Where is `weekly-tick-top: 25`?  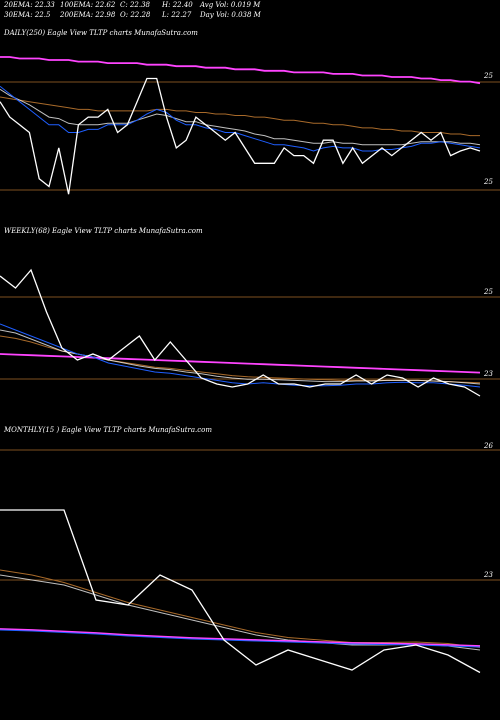
weekly-tick-top: 25 is located at coordinates (488, 292).